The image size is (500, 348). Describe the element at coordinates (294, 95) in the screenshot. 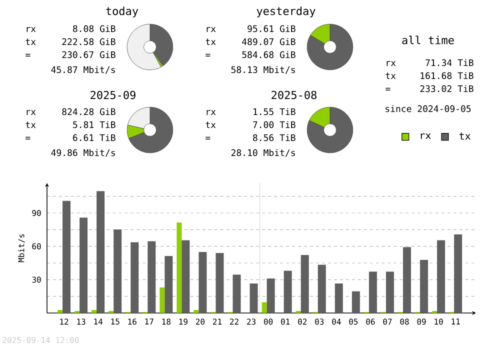

I see `chart-title: 2025-08` at that location.